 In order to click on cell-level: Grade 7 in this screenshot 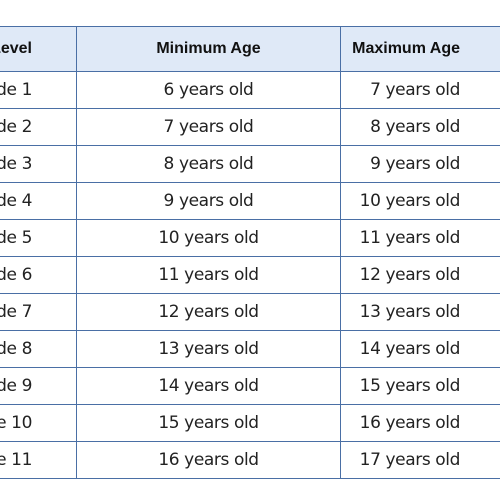, I will do `click(38, 312)`.